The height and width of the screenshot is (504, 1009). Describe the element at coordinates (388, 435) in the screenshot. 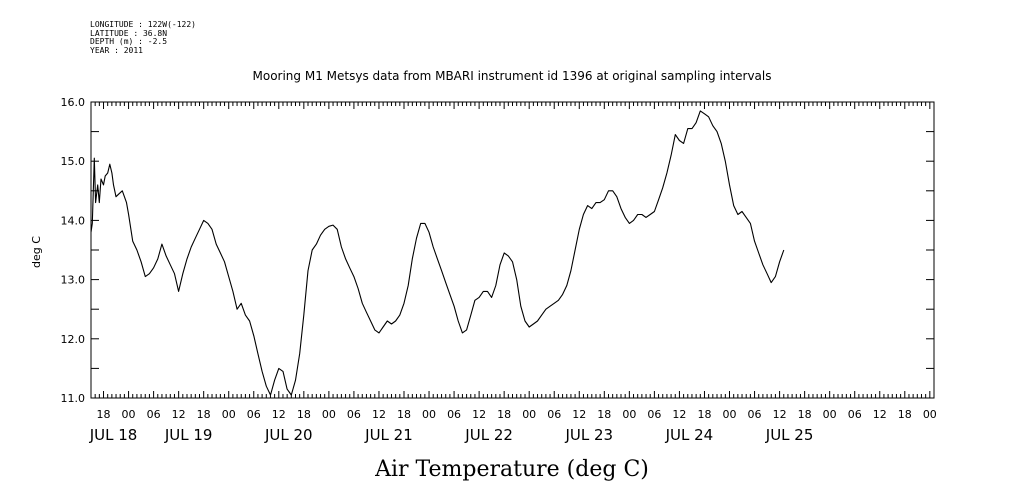

I see `date-label: JUL 21` at that location.